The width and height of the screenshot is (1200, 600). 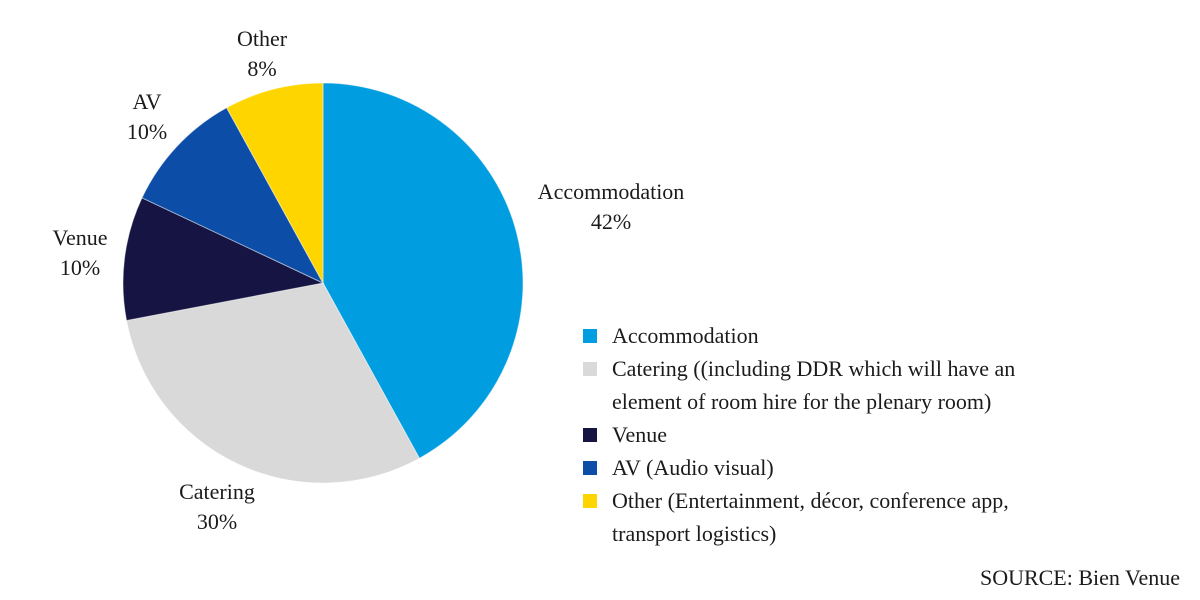 I want to click on slice-label-accommodation: Accommodation 42%, so click(x=611, y=207).